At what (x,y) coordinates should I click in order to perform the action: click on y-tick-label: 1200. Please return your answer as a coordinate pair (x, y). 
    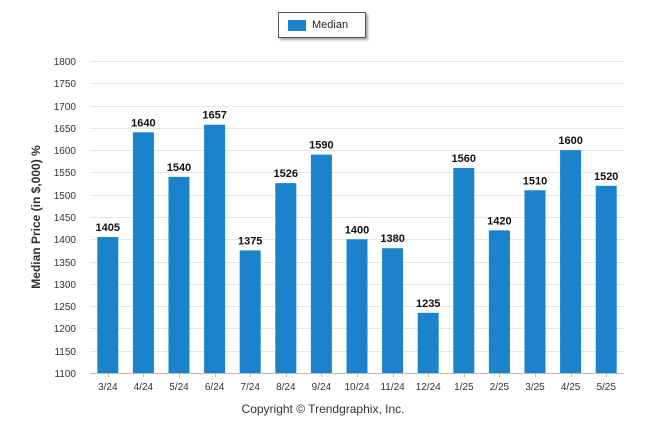
    Looking at the image, I should click on (65, 329).